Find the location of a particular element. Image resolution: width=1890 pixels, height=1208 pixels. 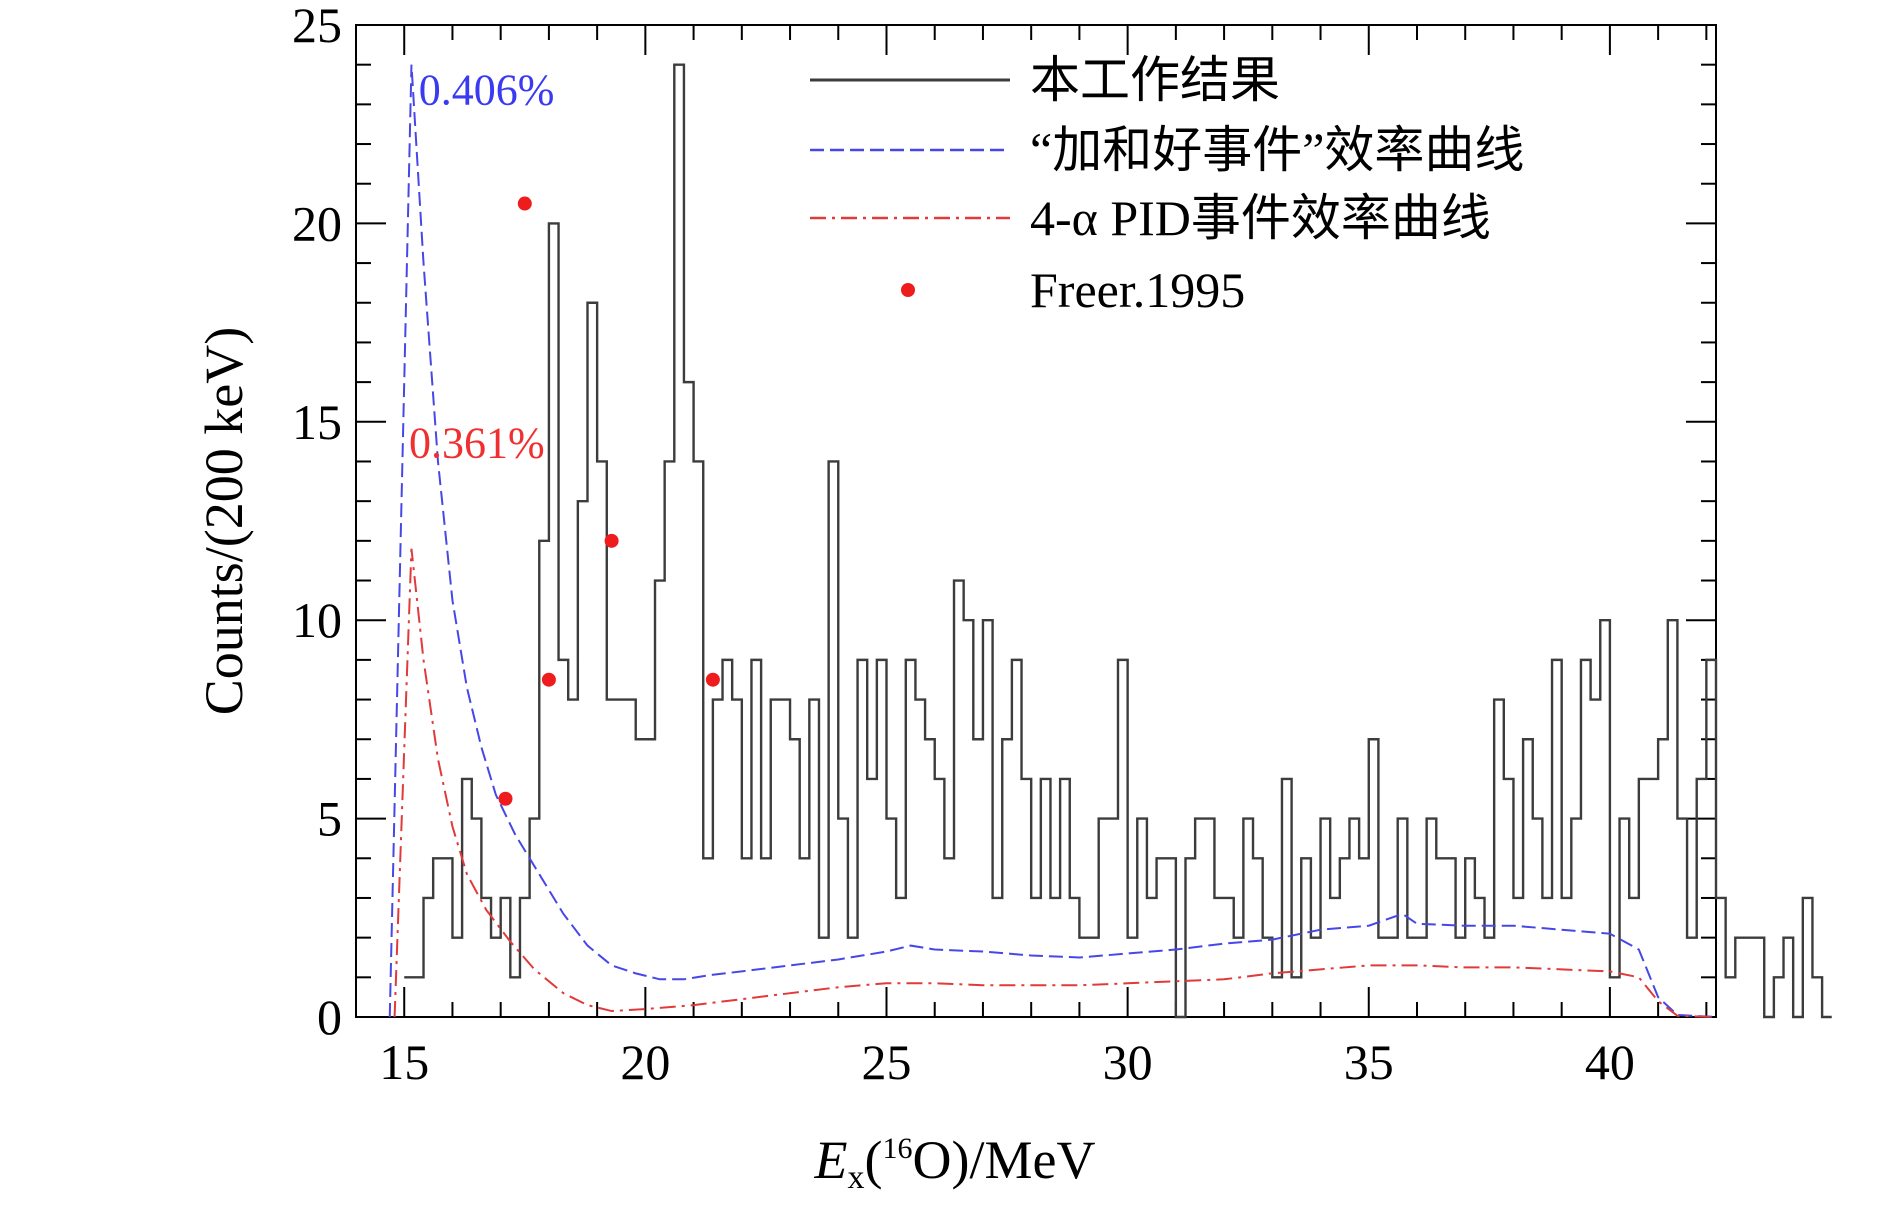

x-axis-label-open: ( is located at coordinates (874, 1160).